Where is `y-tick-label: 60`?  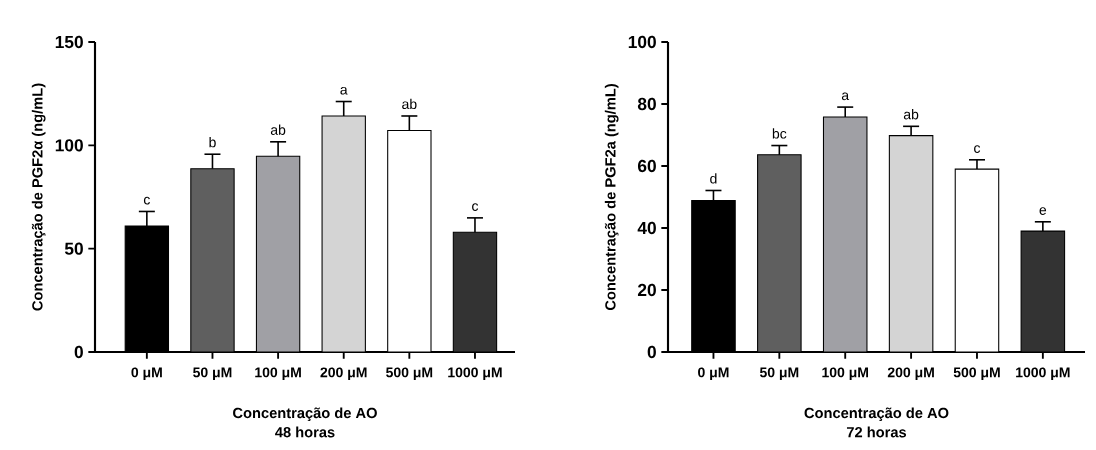
y-tick-label: 60 is located at coordinates (646, 166).